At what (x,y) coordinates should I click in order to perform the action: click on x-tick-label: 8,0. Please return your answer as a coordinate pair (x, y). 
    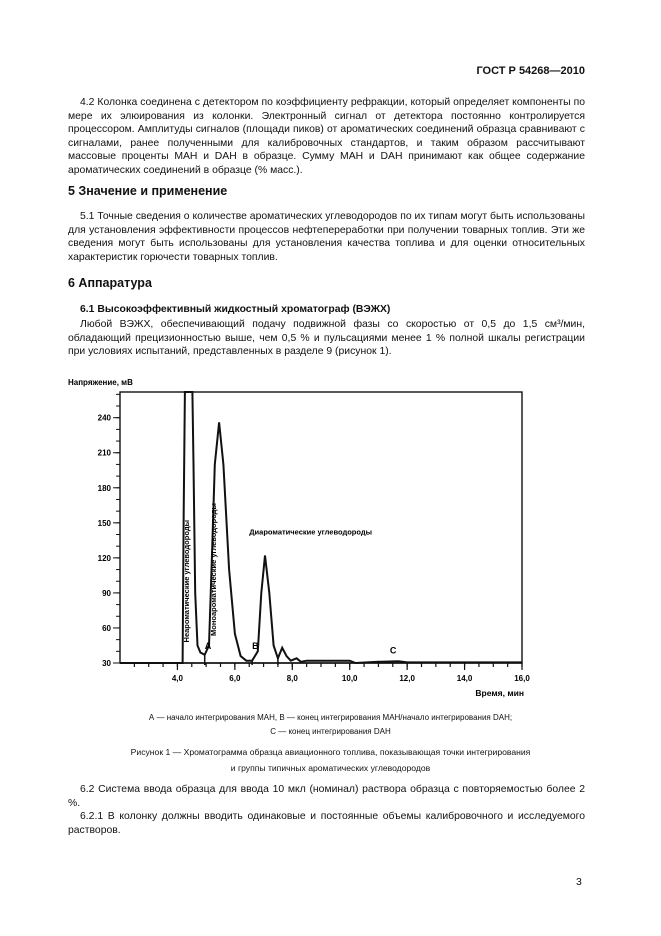
    Looking at the image, I should click on (293, 678).